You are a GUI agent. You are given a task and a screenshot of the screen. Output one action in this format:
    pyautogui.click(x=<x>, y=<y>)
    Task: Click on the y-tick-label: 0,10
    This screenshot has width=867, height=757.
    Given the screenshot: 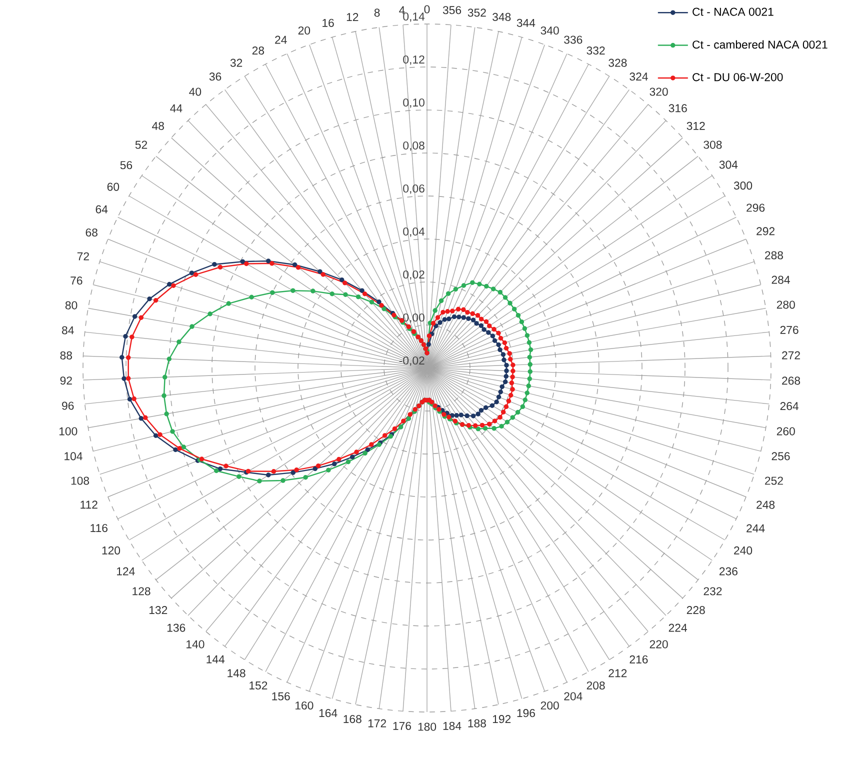 What is the action you would take?
    pyautogui.click(x=413, y=103)
    